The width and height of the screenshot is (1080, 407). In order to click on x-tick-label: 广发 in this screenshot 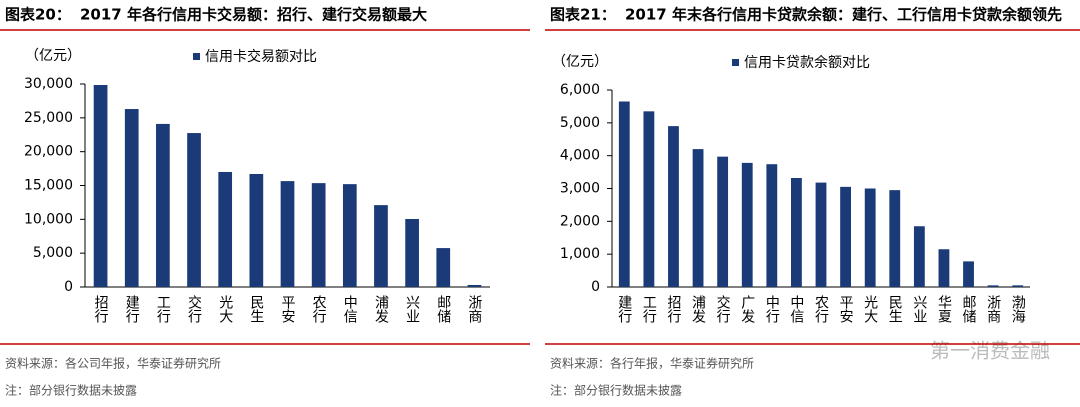, I will do `click(747, 309)`.